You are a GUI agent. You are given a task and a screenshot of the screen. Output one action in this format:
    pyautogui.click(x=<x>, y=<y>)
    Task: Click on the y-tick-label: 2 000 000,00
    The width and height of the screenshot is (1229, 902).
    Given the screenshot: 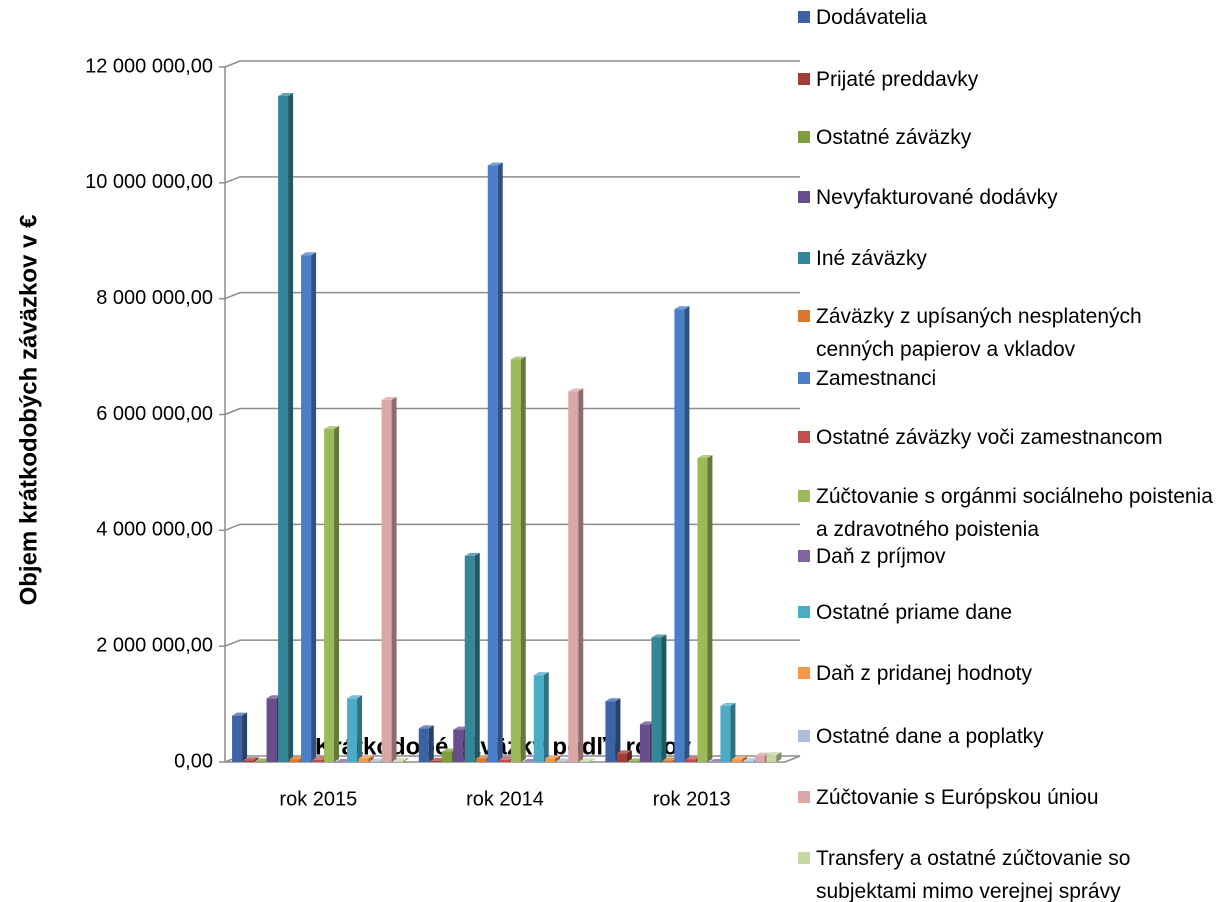 What is the action you would take?
    pyautogui.click(x=154, y=645)
    